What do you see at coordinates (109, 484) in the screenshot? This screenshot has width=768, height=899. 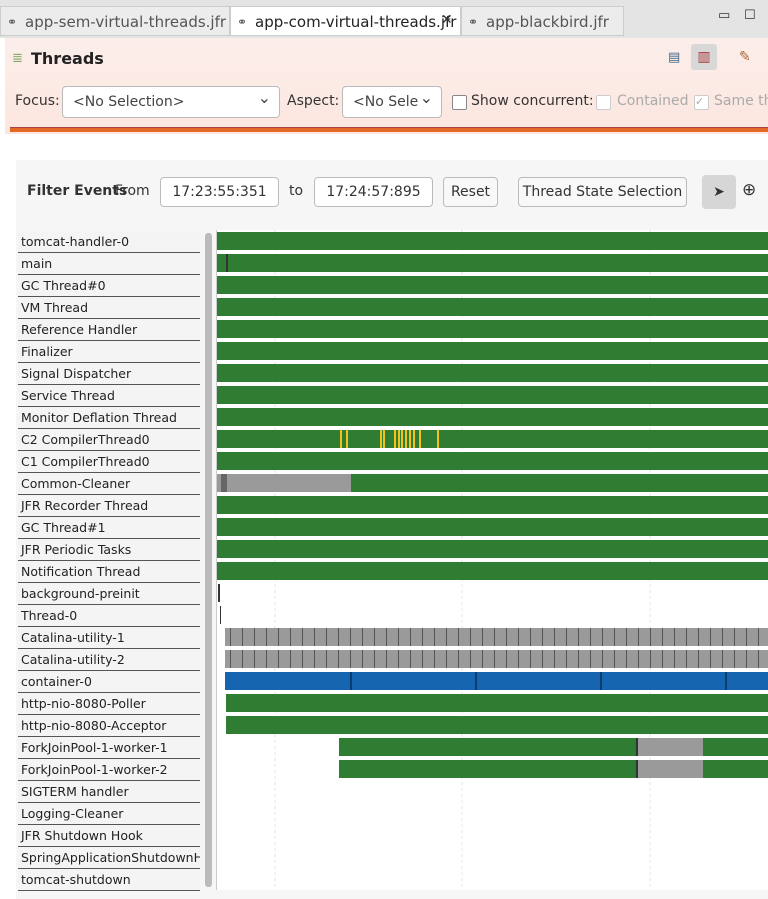 I see `thread-name: Common-Cleaner` at bounding box center [109, 484].